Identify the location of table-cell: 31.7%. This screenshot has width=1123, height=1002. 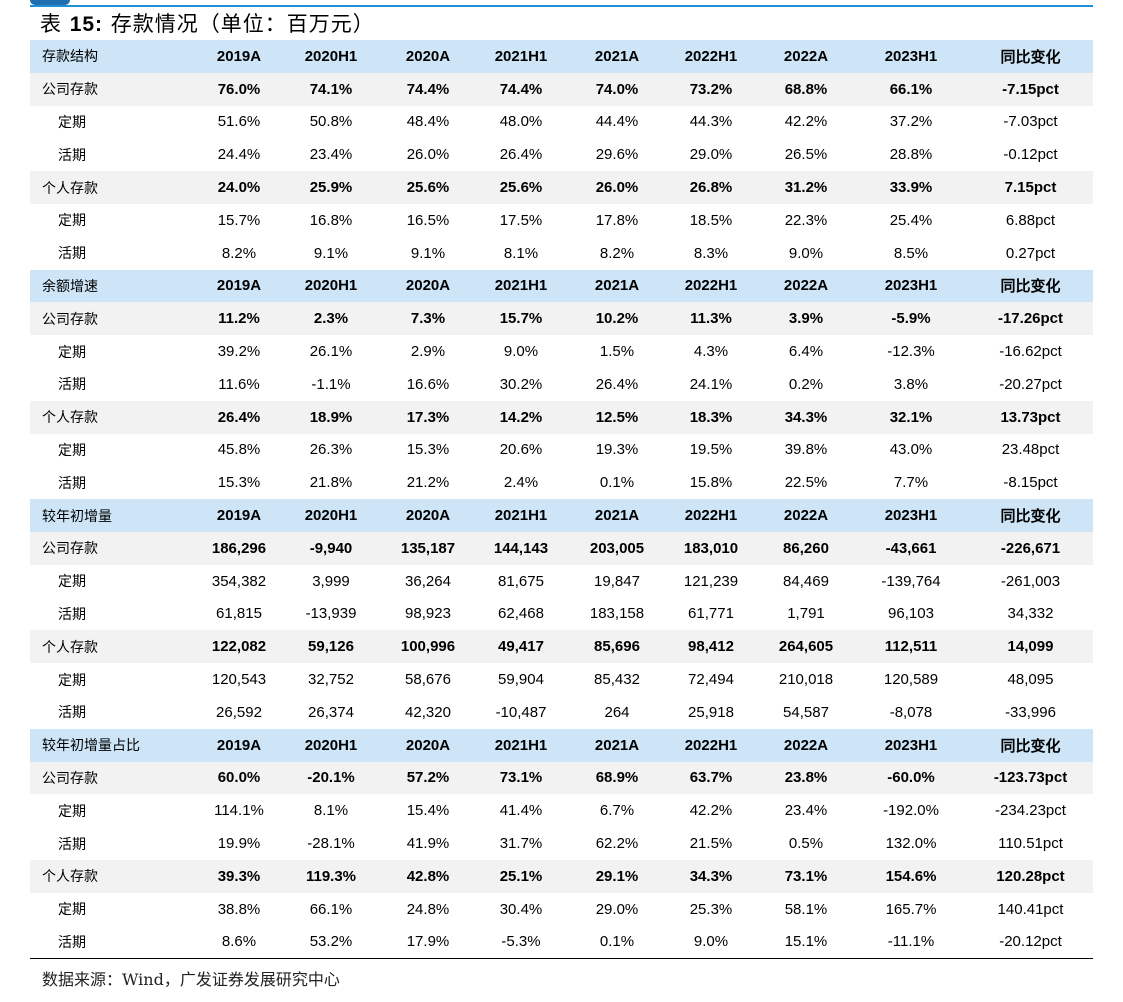
(521, 844).